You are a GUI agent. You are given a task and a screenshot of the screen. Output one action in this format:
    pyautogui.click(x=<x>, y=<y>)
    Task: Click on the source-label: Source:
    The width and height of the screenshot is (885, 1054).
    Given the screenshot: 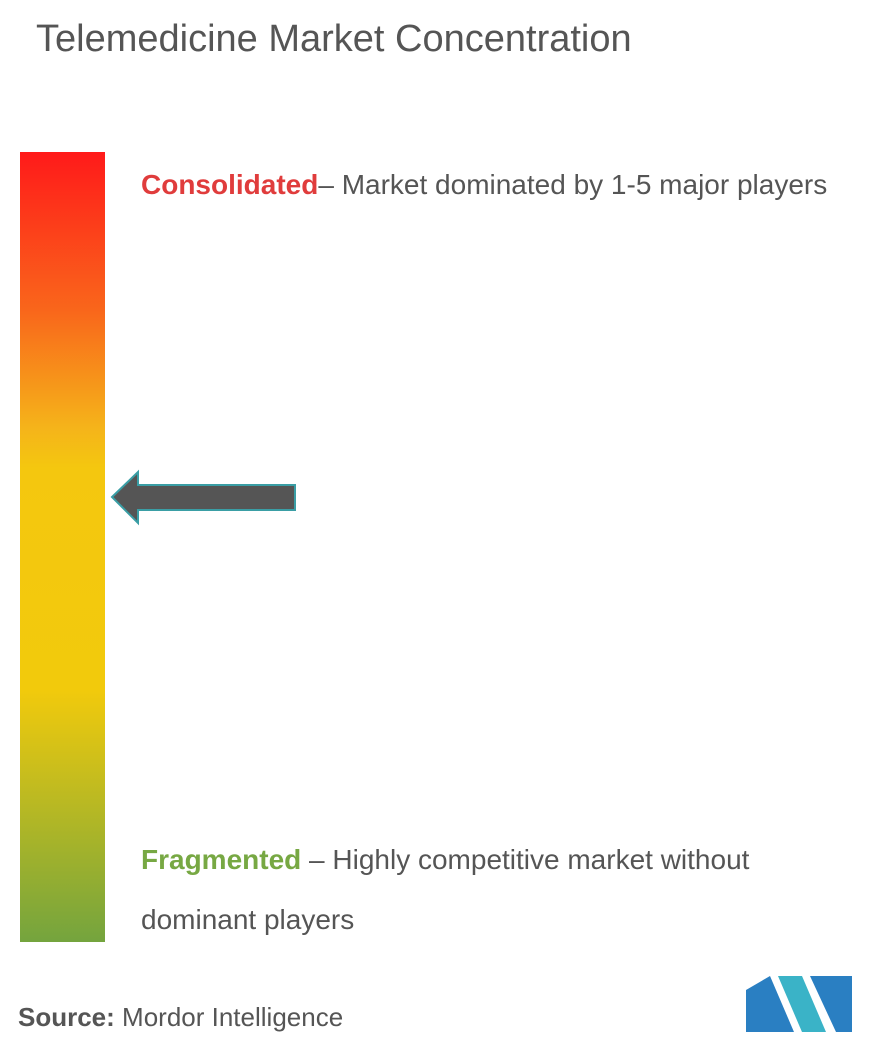 What is the action you would take?
    pyautogui.click(x=66, y=1017)
    